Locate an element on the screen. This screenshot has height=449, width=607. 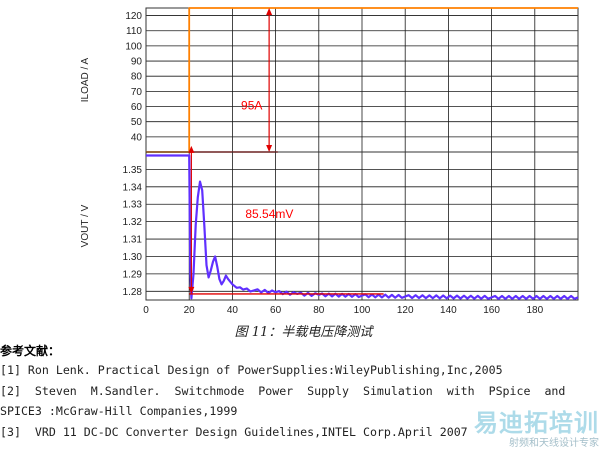
watermark-subtitle: 射频和天线设计专家 is located at coordinates (554, 443).